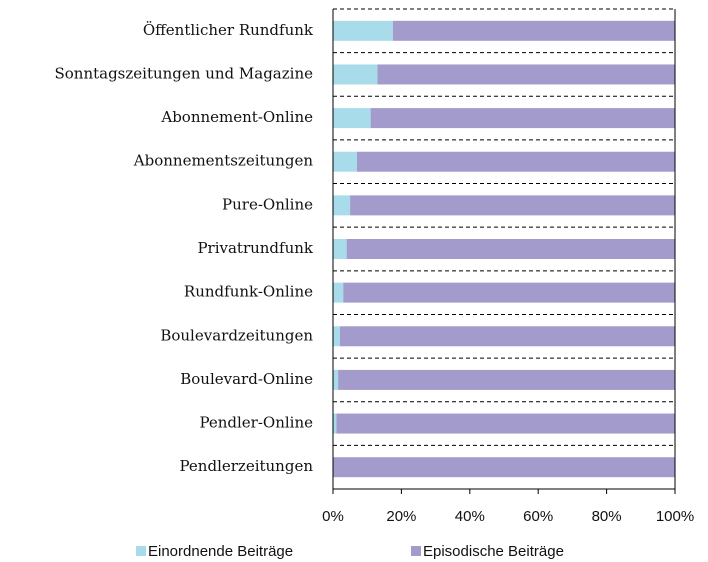  Describe the element at coordinates (228, 30) in the screenshot. I see `category-label: Öffentlicher Rundfunk` at that location.